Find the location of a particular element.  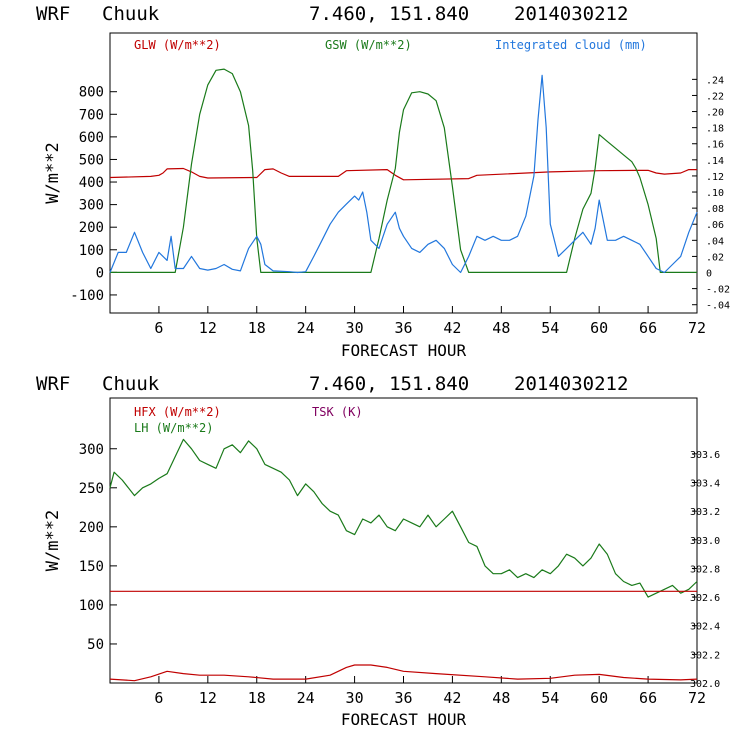

y2-tick-label: 302.4 is located at coordinates (705, 627).